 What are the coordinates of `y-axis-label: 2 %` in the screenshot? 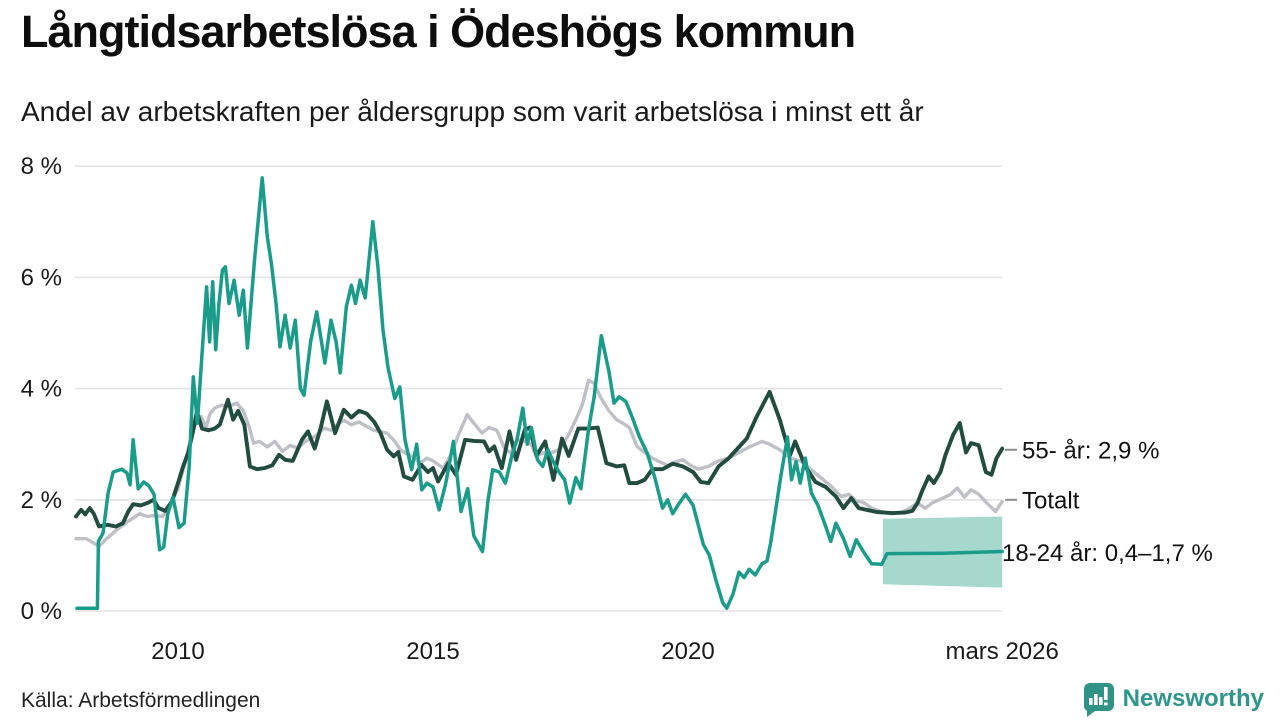 It's located at (41, 500).